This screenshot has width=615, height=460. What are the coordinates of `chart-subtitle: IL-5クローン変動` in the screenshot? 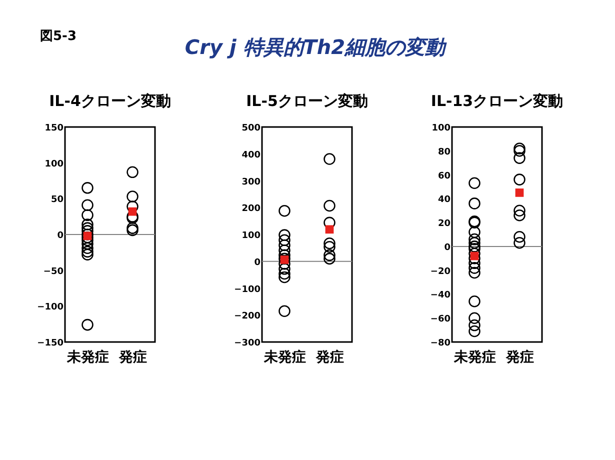 It's located at (307, 101).